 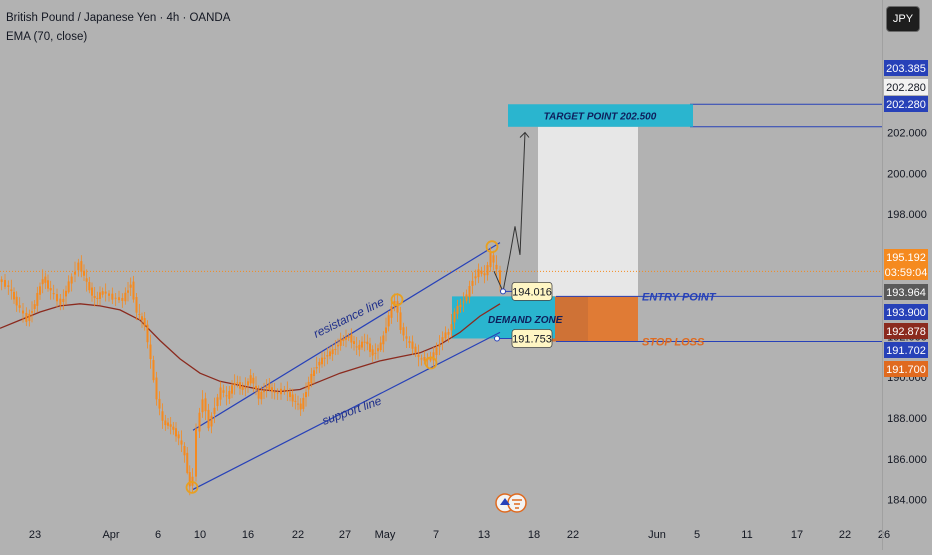 What do you see at coordinates (532, 292) in the screenshot?
I see `entry-callout-value: 194.016` at bounding box center [532, 292].